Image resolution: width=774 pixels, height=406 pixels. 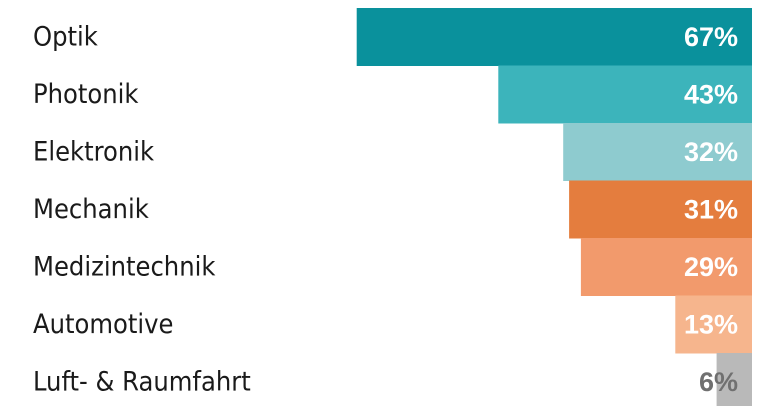 What do you see at coordinates (711, 152) in the screenshot?
I see `value-label: 32%` at bounding box center [711, 152].